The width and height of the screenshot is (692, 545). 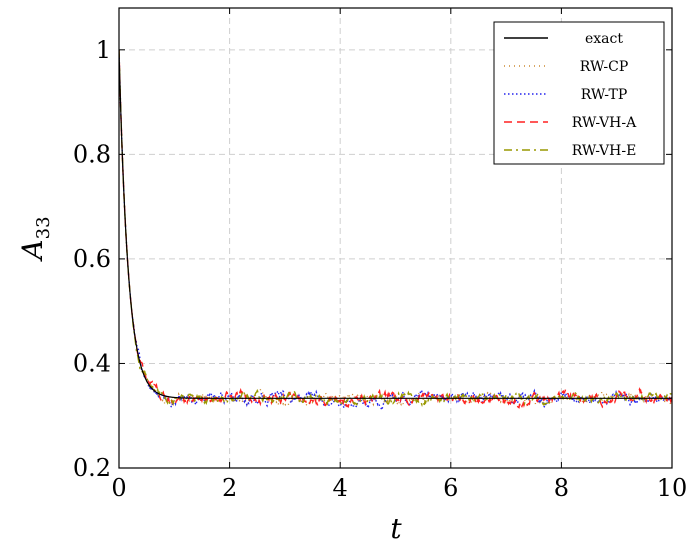 I want to click on y-tick-label: 0.2, so click(x=92, y=468).